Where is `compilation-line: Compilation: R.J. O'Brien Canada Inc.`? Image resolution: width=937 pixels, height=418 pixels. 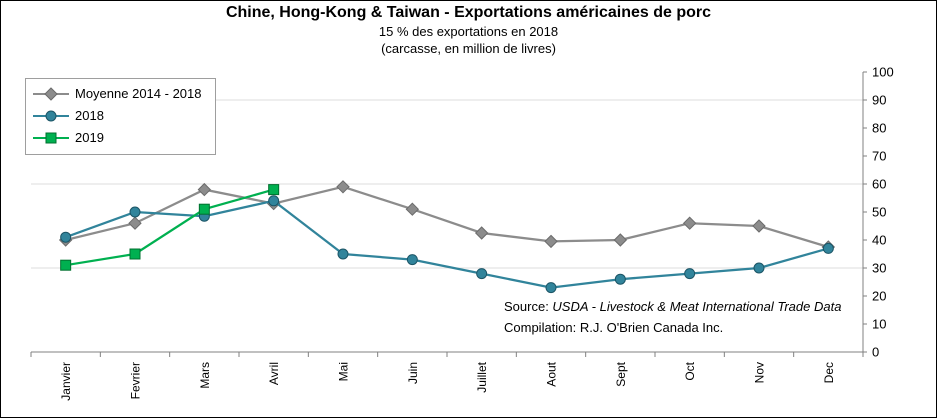
compilation-line: Compilation: R.J. O'Brien Canada Inc. is located at coordinates (614, 327).